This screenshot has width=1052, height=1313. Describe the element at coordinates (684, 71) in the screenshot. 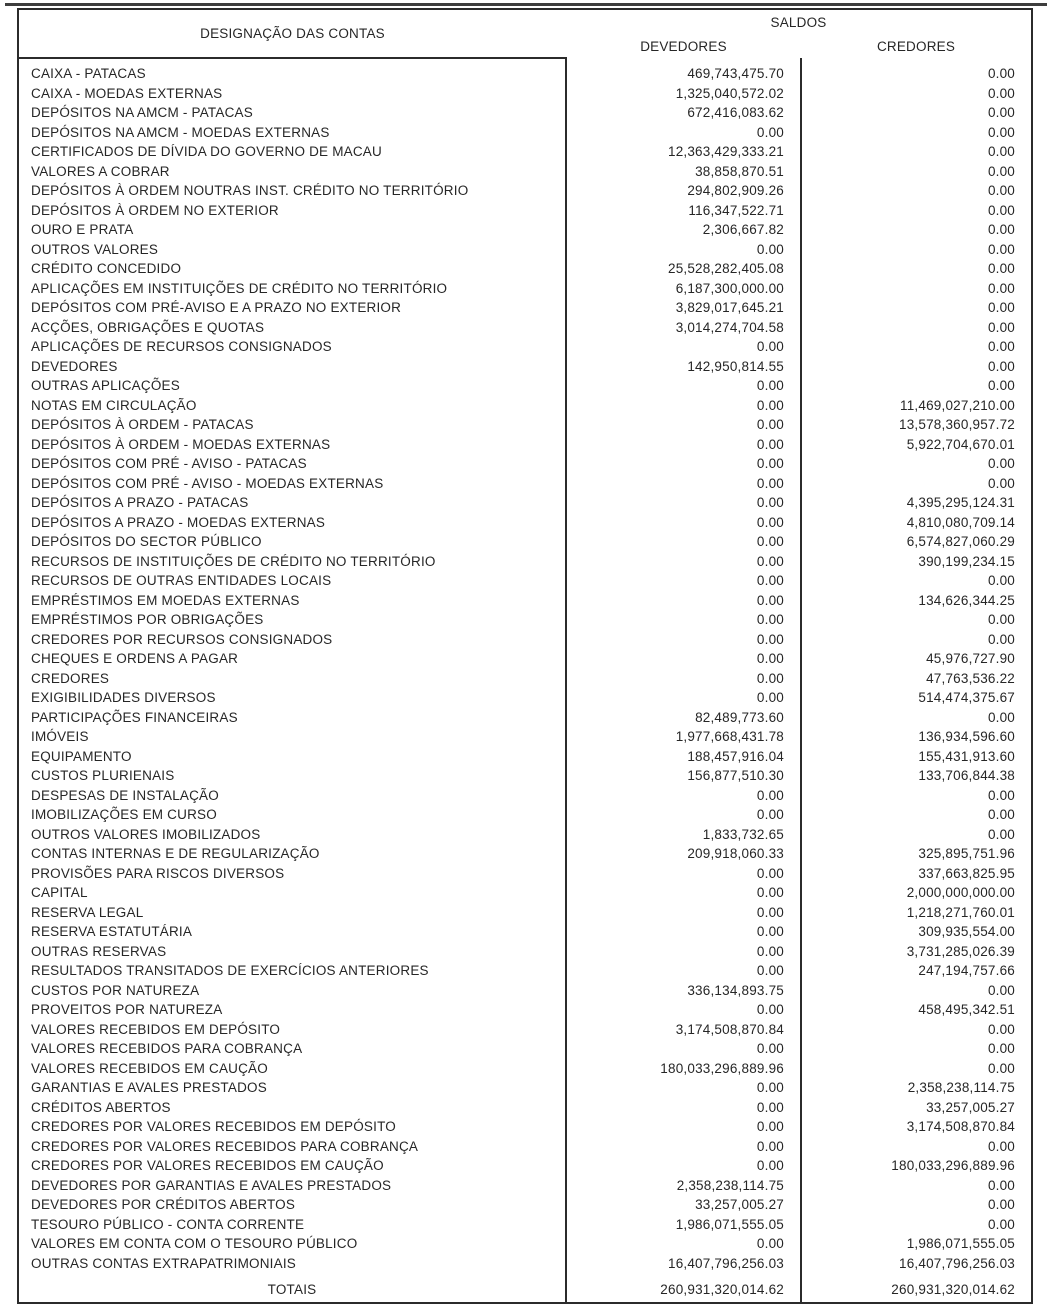

I see `devedores-value: 469,743,475.70` at that location.